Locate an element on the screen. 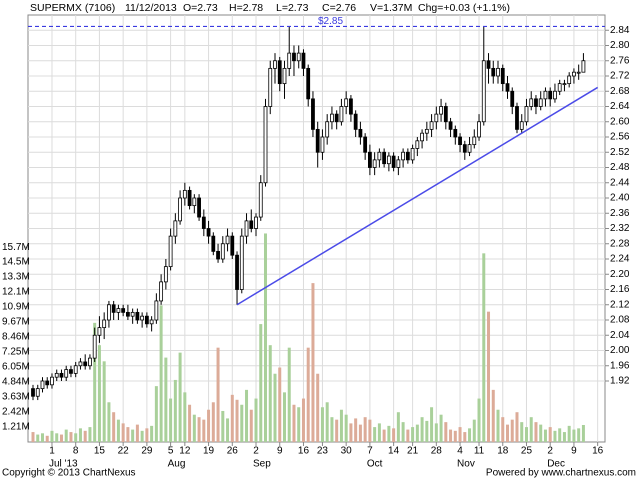 This screenshot has width=640, height=480. y-tick-label: 1.96 is located at coordinates (620, 365).